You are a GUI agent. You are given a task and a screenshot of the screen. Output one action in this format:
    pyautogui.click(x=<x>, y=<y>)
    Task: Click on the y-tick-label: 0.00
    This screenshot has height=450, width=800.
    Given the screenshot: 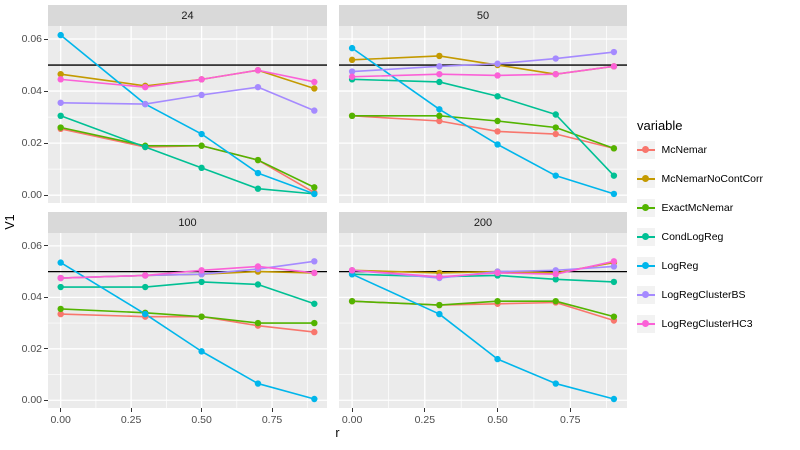 What is the action you would take?
    pyautogui.click(x=31, y=195)
    